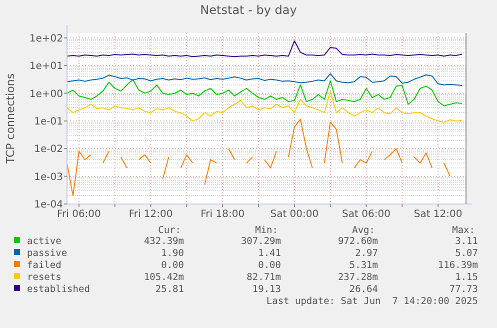 The height and width of the screenshot is (328, 497). What do you see at coordinates (463, 230) in the screenshot?
I see `text: Max:` at bounding box center [463, 230].